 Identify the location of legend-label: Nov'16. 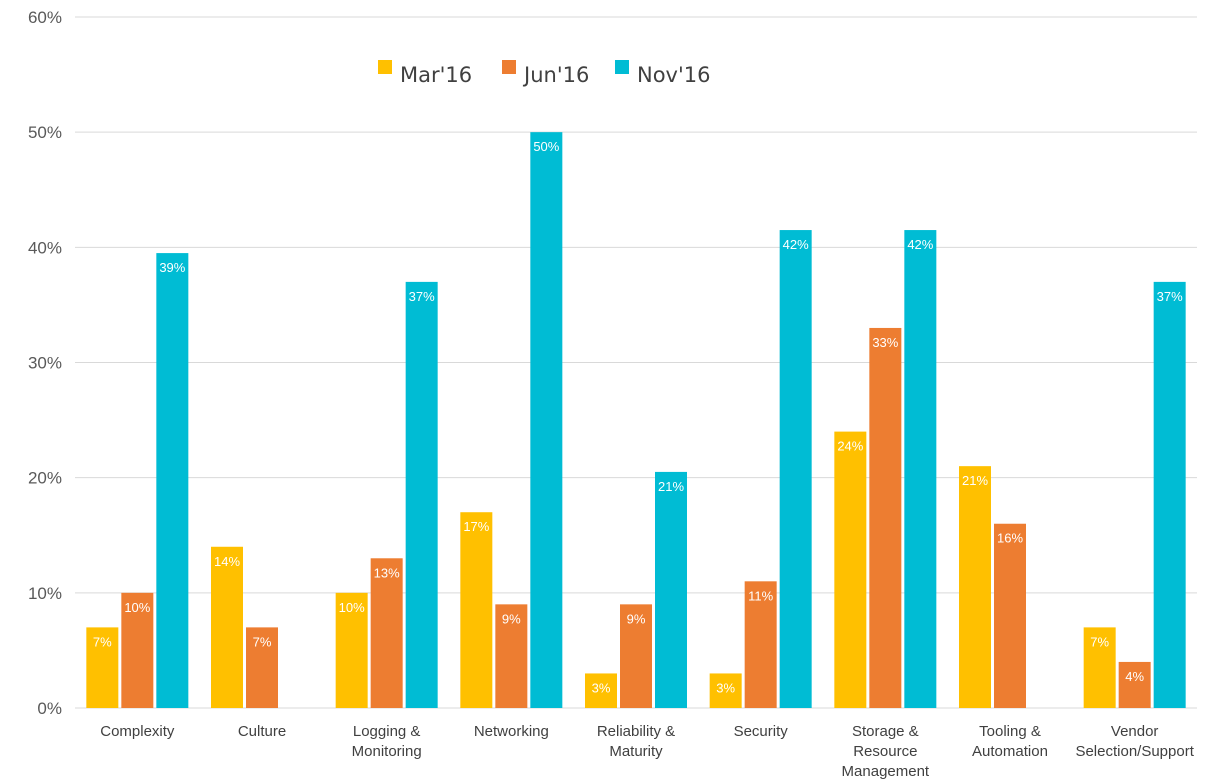
(673, 75).